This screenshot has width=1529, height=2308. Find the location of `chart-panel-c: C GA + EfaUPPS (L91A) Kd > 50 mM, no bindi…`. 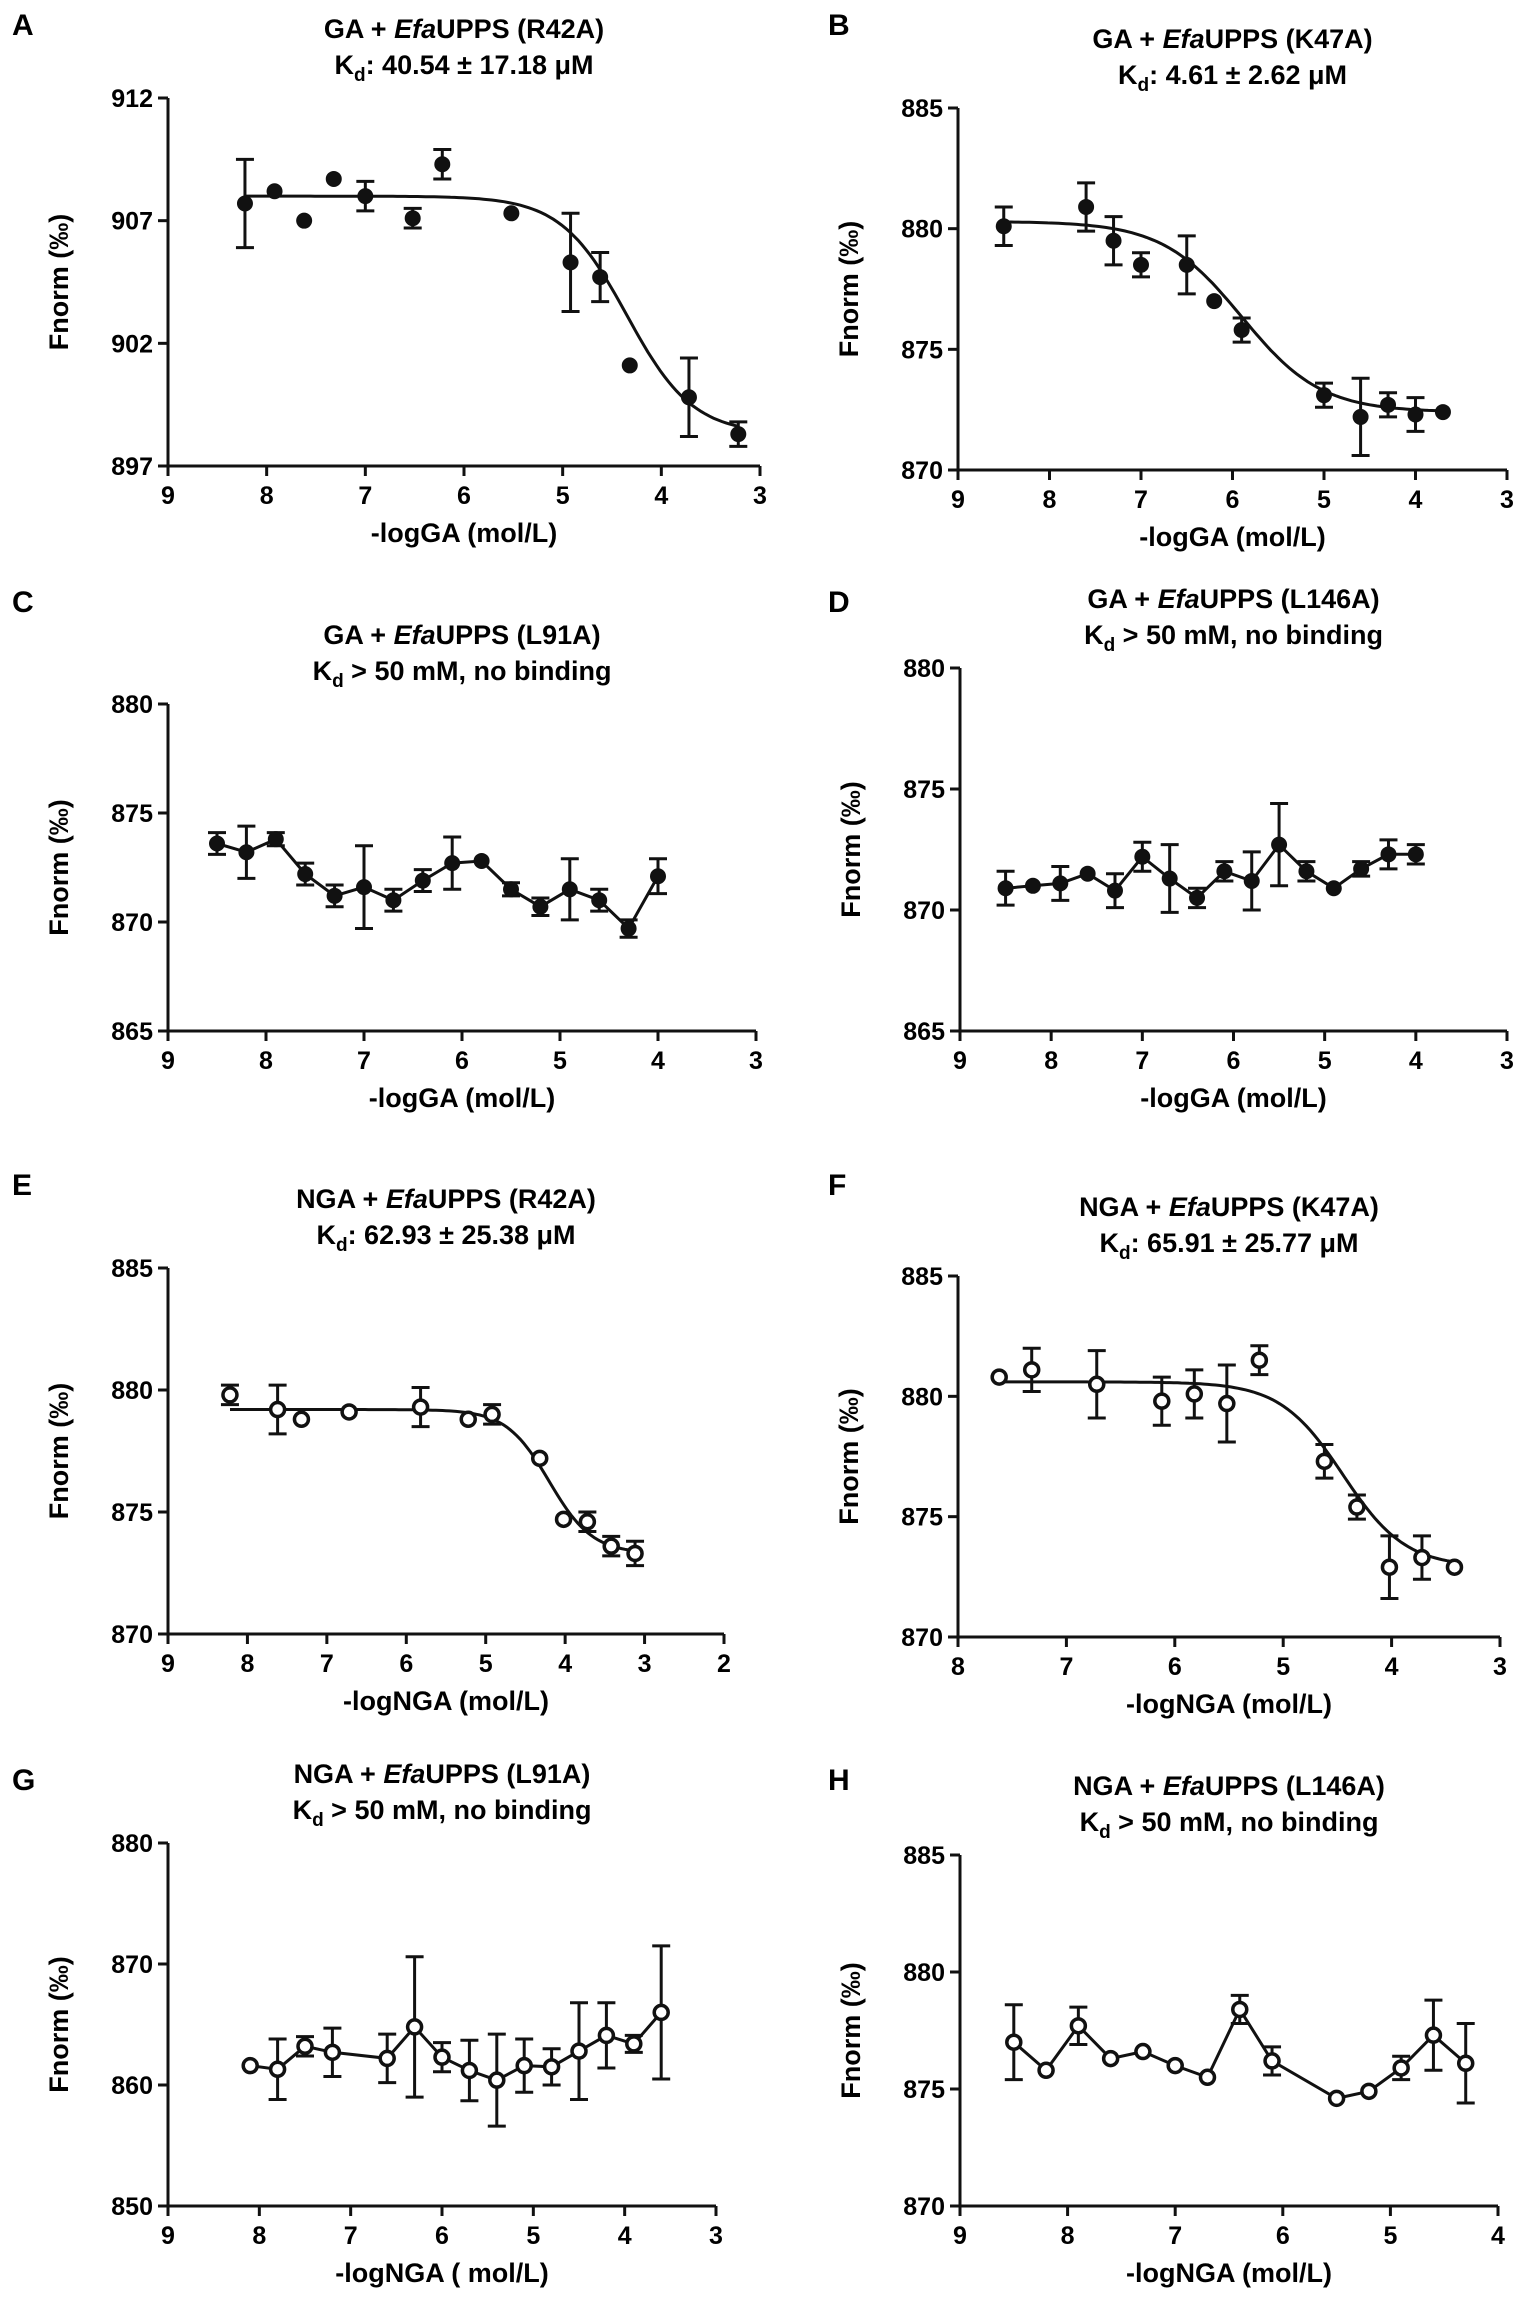

chart-panel-c: C GA + EfaUPPS (L91A) Kd > 50 mM, no bindi… is located at coordinates (387, 849).